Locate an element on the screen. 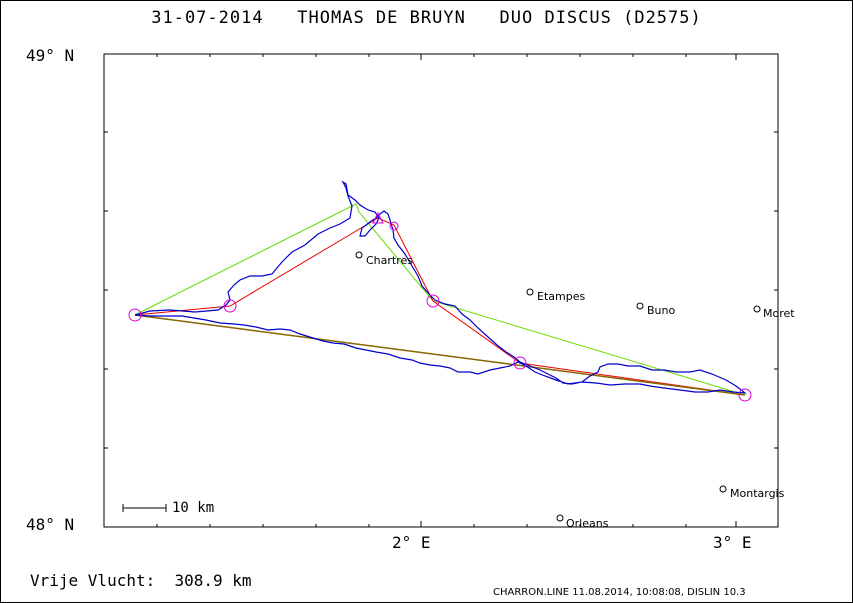 Image resolution: width=853 pixels, height=603 pixels. town-marker-buno is located at coordinates (640, 306).